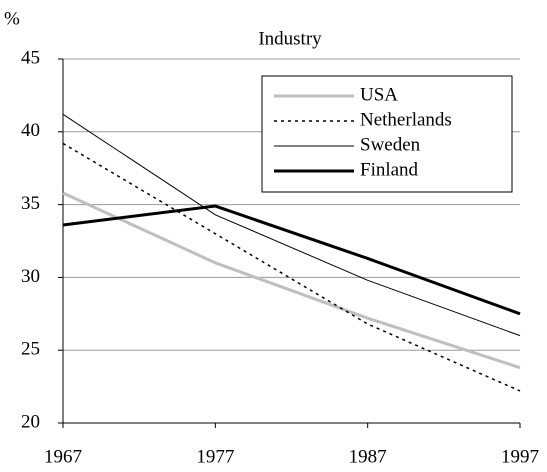  I want to click on x-tick-label: 1977, so click(215, 456).